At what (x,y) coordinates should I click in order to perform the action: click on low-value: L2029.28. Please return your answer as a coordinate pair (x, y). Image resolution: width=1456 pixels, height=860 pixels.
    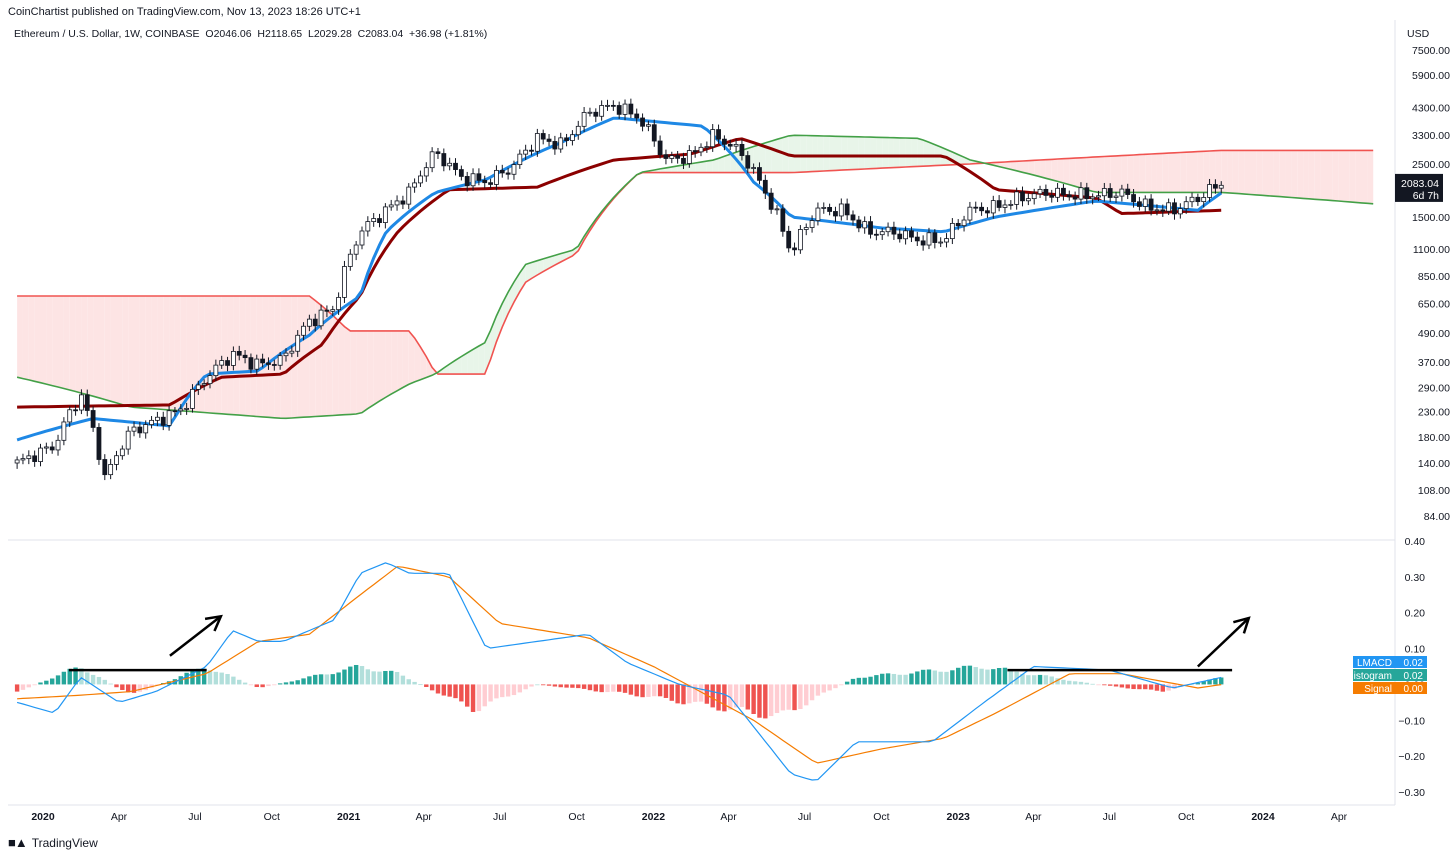
    Looking at the image, I should click on (329, 34).